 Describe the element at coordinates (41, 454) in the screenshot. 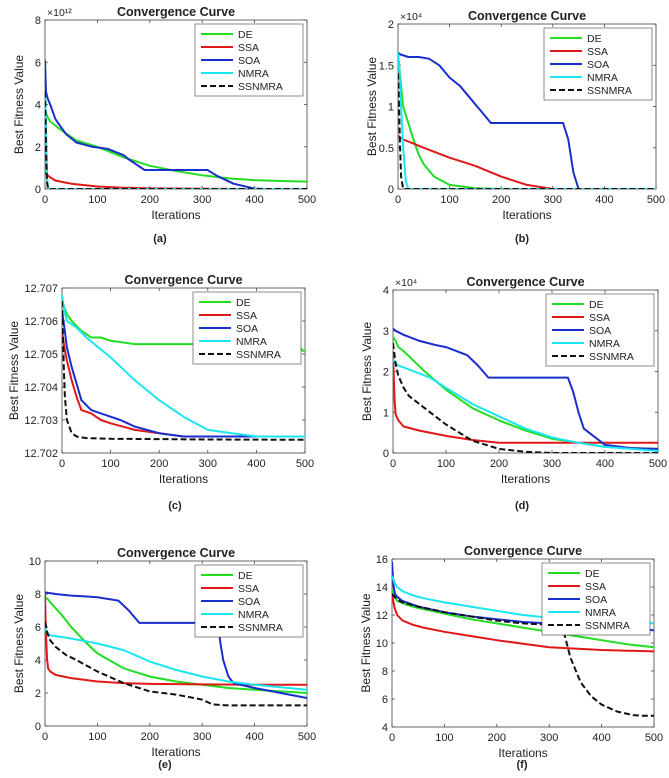

I see `y-tick-label: 12.702` at that location.